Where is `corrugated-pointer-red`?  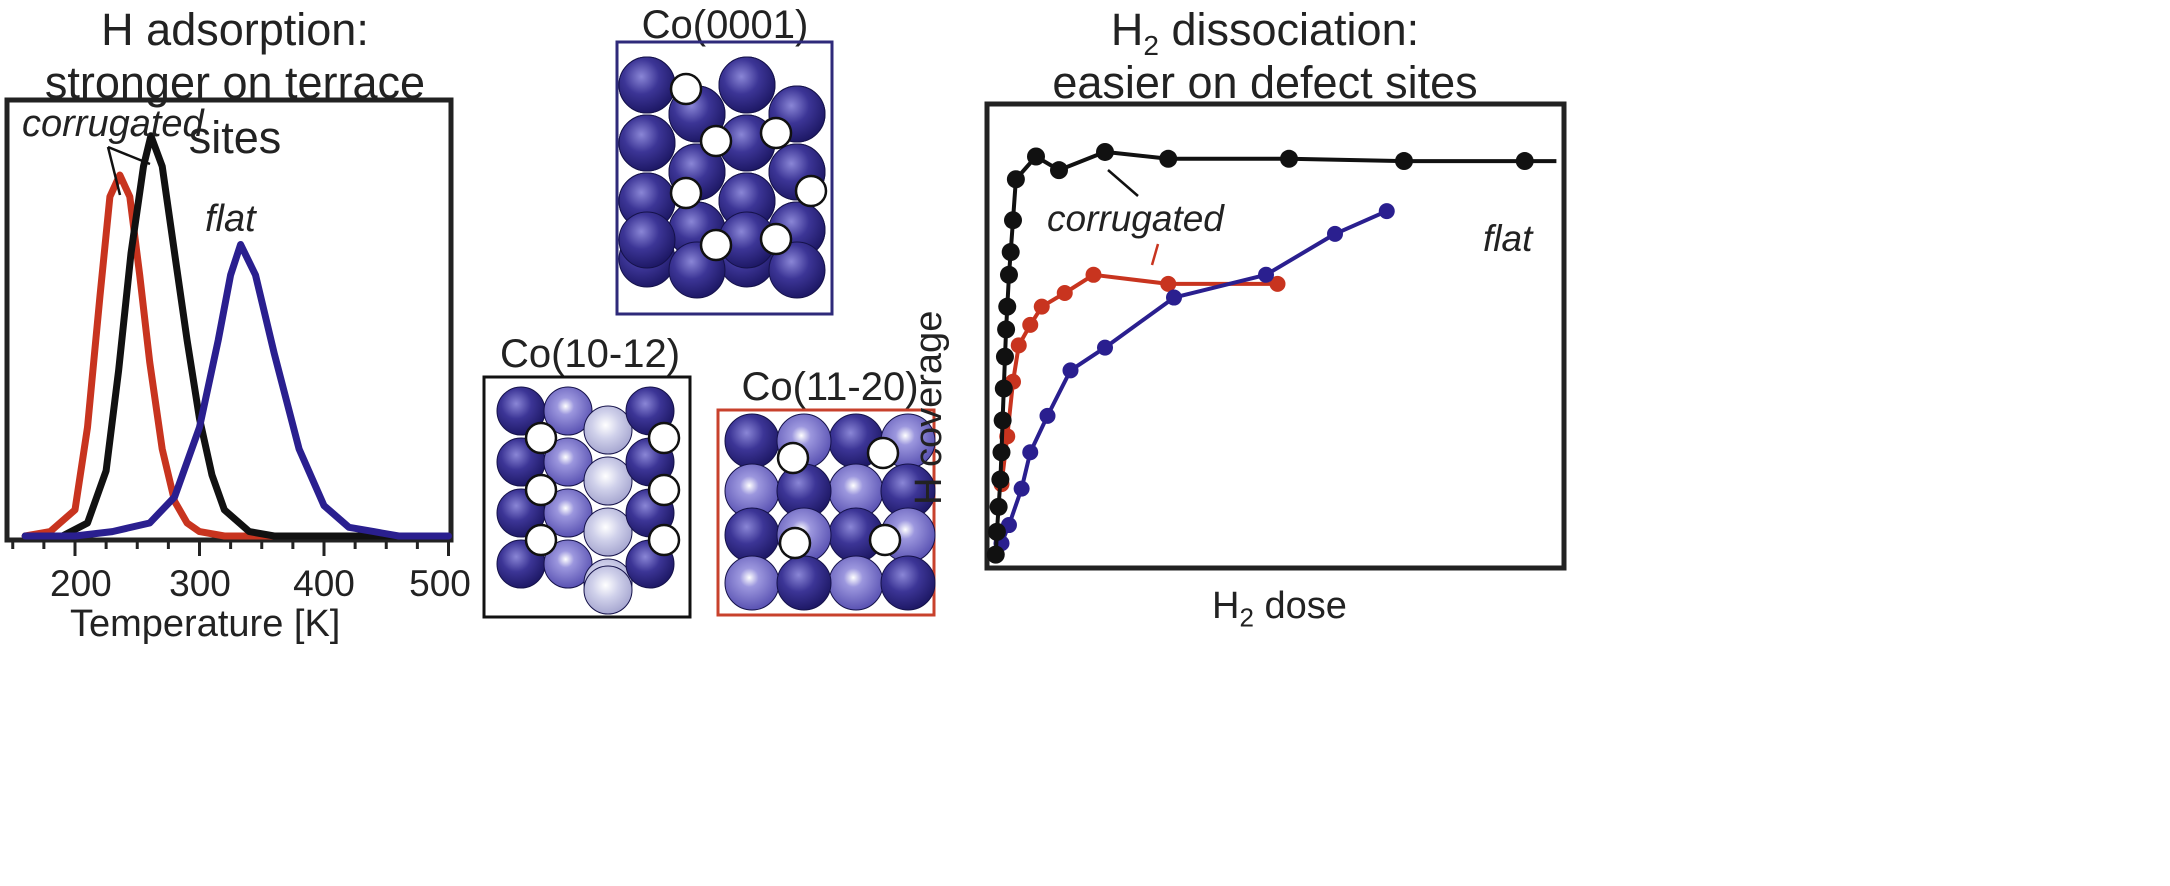 corrugated-pointer-red is located at coordinates (114, 171).